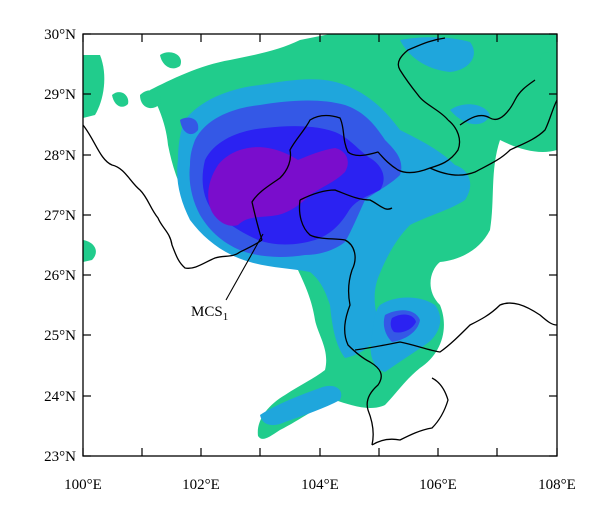 The width and height of the screenshot is (600, 520). I want to click on mcs-annotation-text: MCS, so click(207, 312).